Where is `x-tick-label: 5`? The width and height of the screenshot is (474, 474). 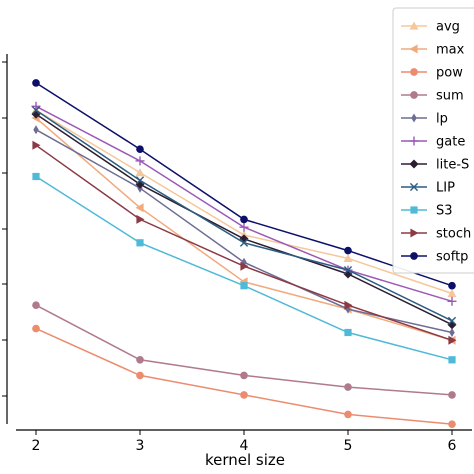 x-tick-label: 5 is located at coordinates (348, 446).